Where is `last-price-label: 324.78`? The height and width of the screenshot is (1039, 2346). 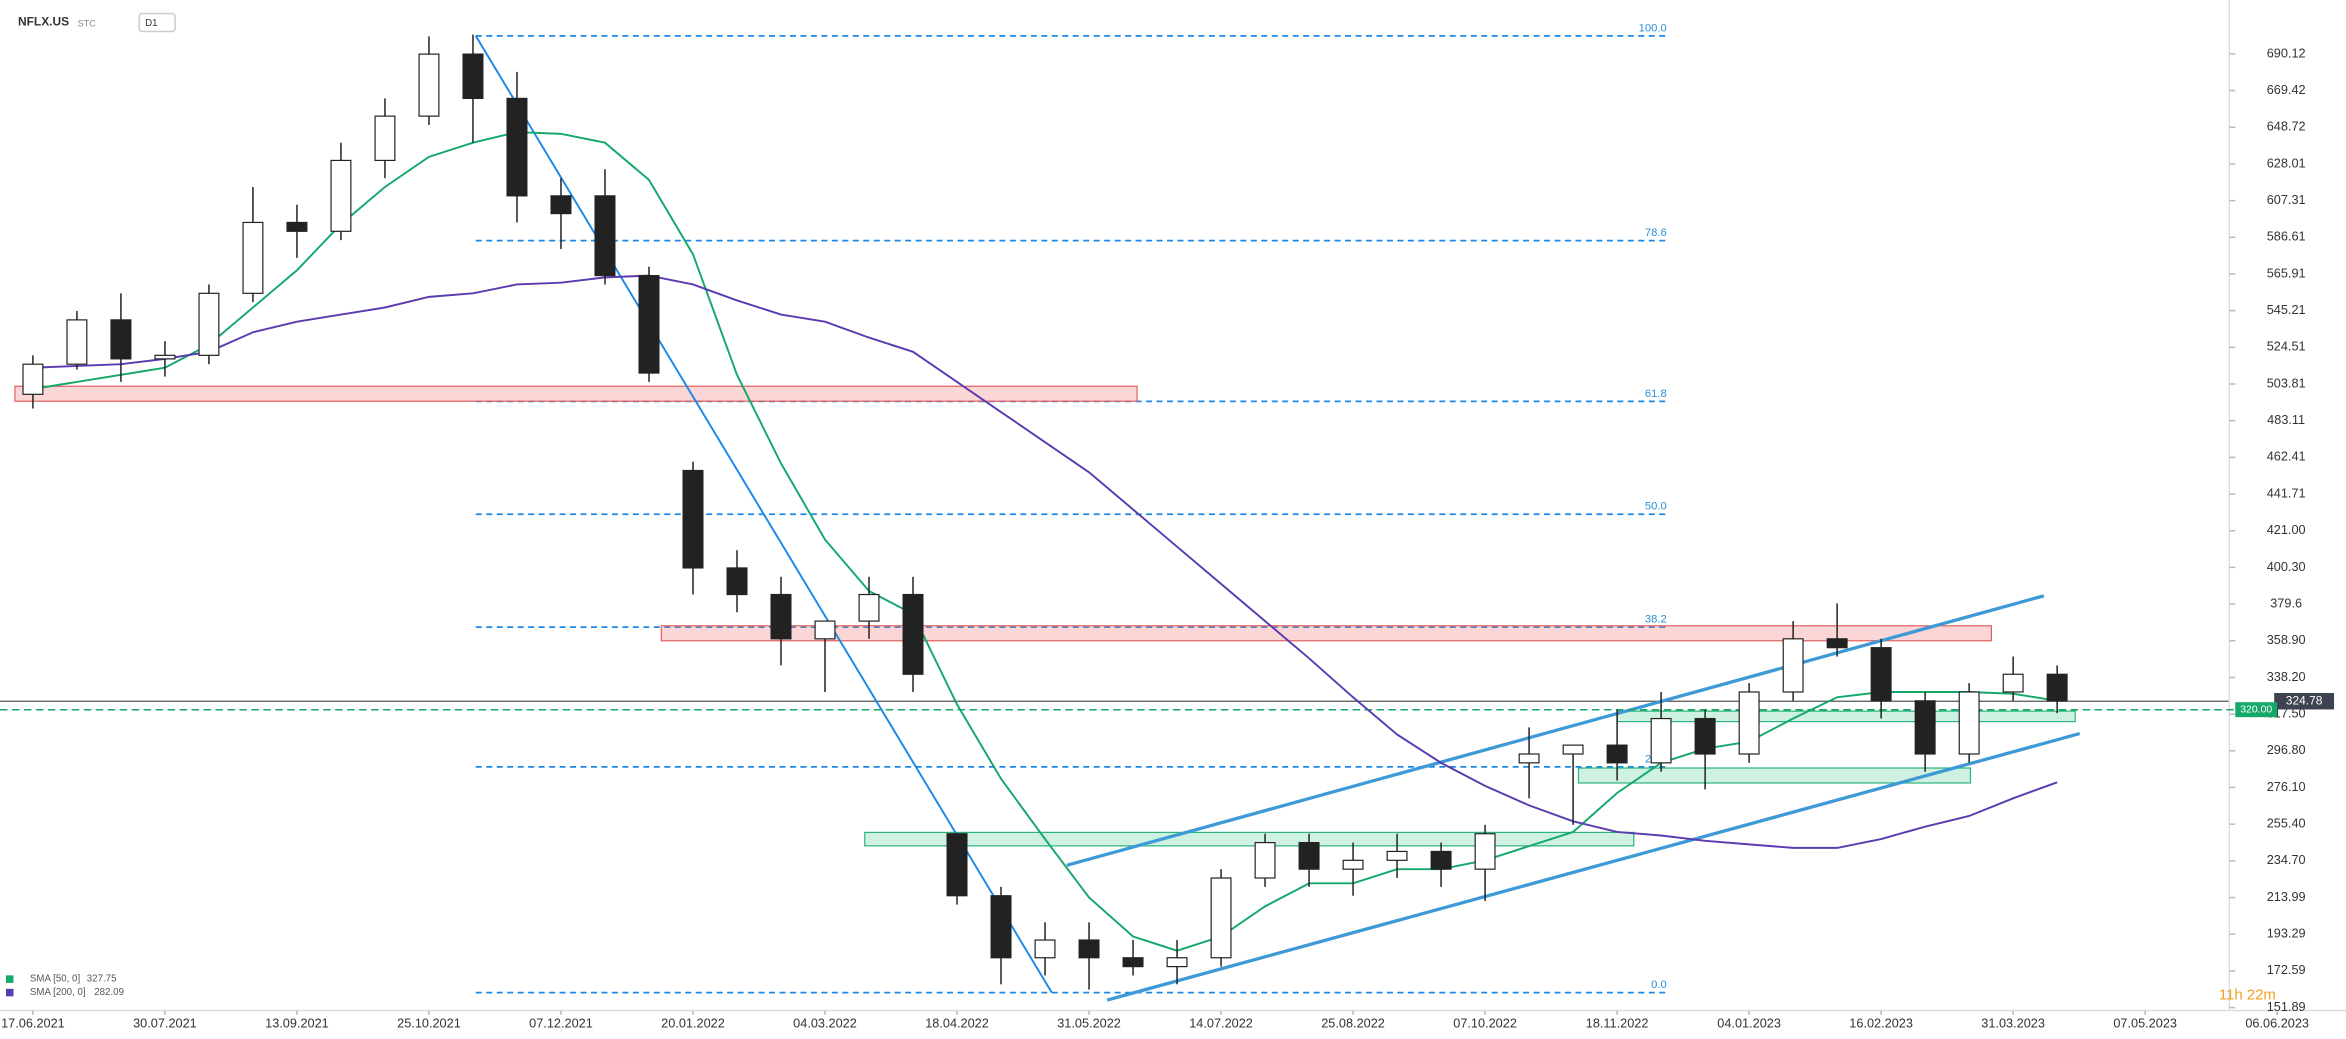 last-price-label: 324.78 is located at coordinates (2304, 700).